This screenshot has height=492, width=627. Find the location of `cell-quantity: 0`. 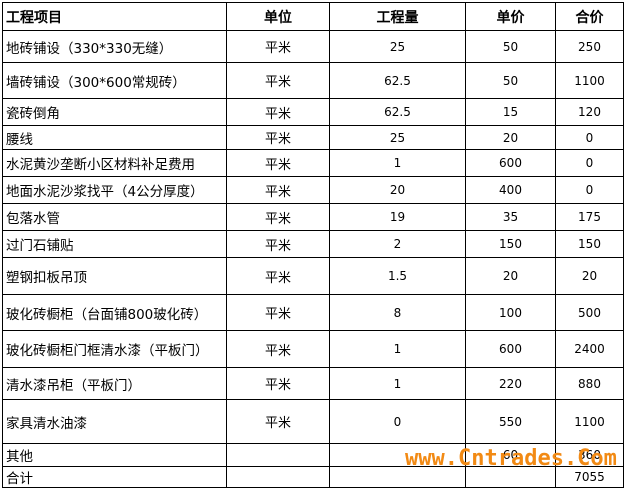

cell-quantity: 0 is located at coordinates (397, 421).